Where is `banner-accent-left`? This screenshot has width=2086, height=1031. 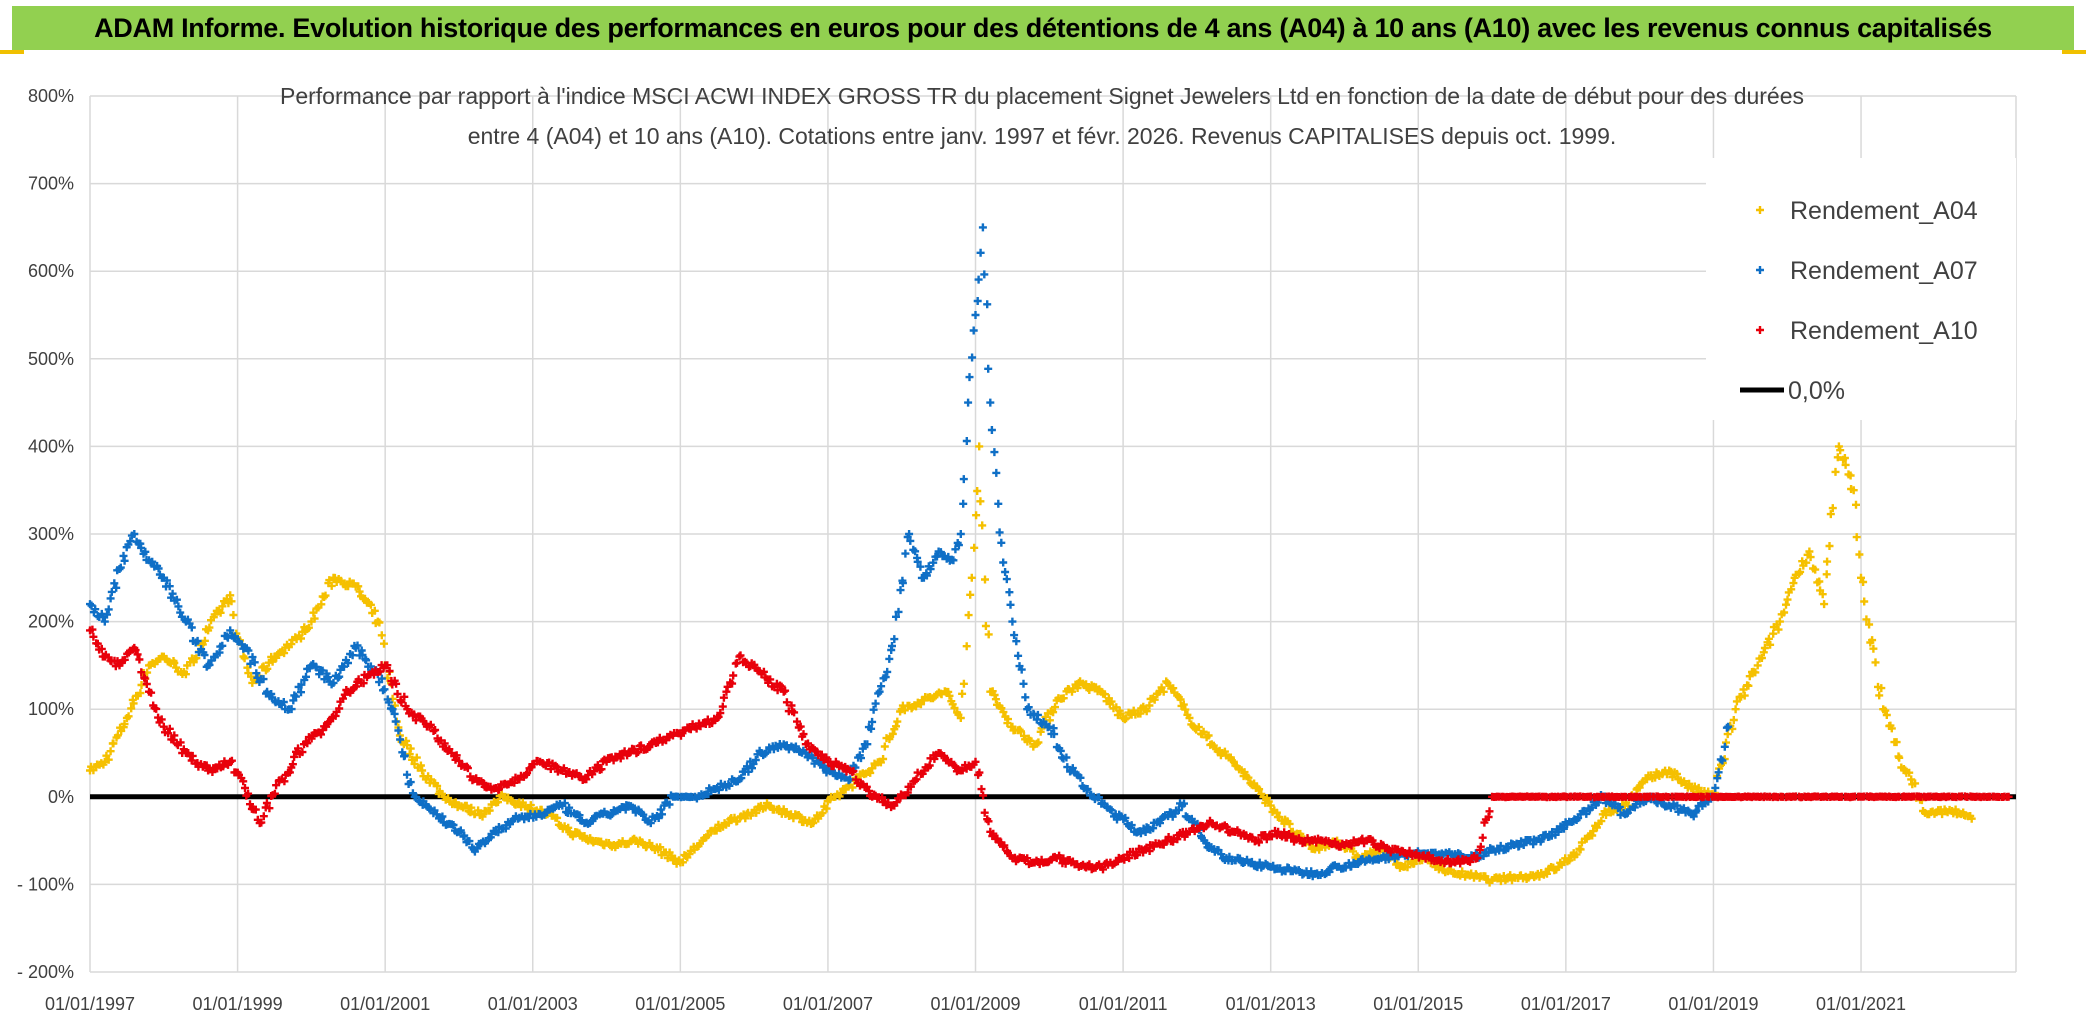
banner-accent-left is located at coordinates (12, 52).